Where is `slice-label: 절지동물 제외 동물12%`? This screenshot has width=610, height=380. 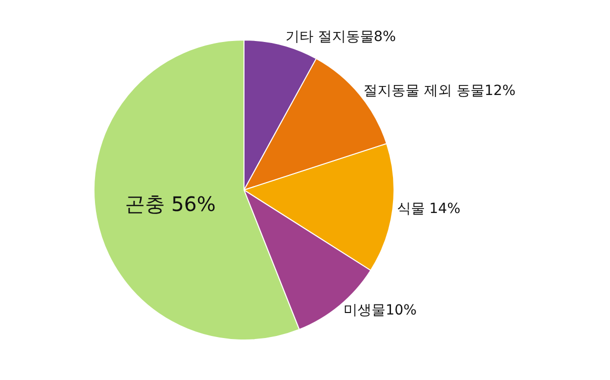
slice-label: 절지동물 제외 동물12% is located at coordinates (440, 91).